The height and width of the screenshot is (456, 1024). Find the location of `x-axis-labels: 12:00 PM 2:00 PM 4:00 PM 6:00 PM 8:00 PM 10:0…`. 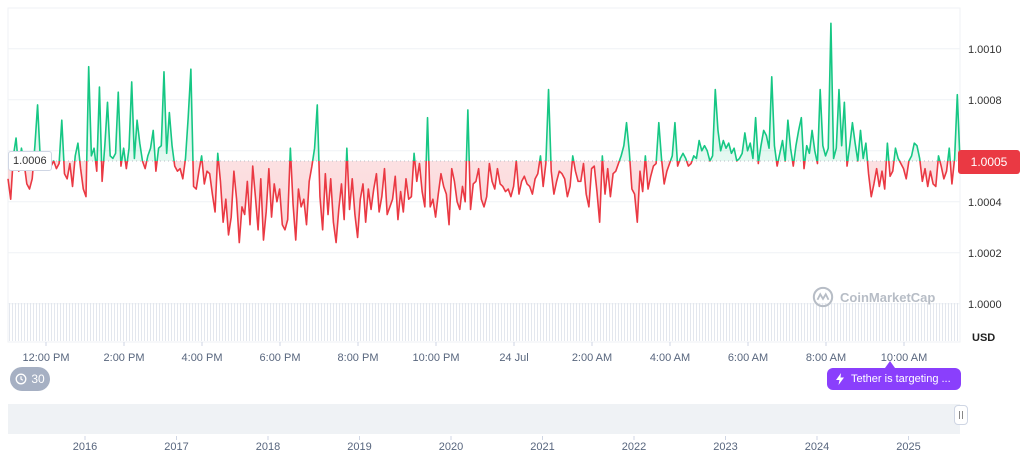

x-axis-labels: 12:00 PM 2:00 PM 4:00 PM 6:00 PM 8:00 PM 10:0… is located at coordinates (474, 353).